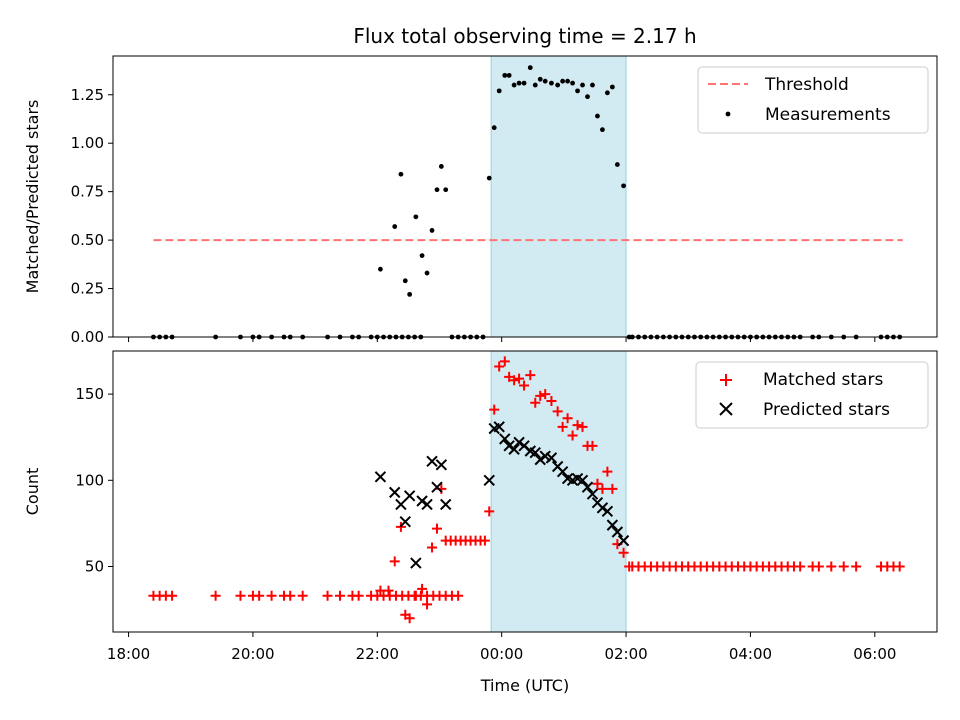 This screenshot has width=960, height=720. Describe the element at coordinates (828, 115) in the screenshot. I see `legend-measurement-label: Measurements` at that location.